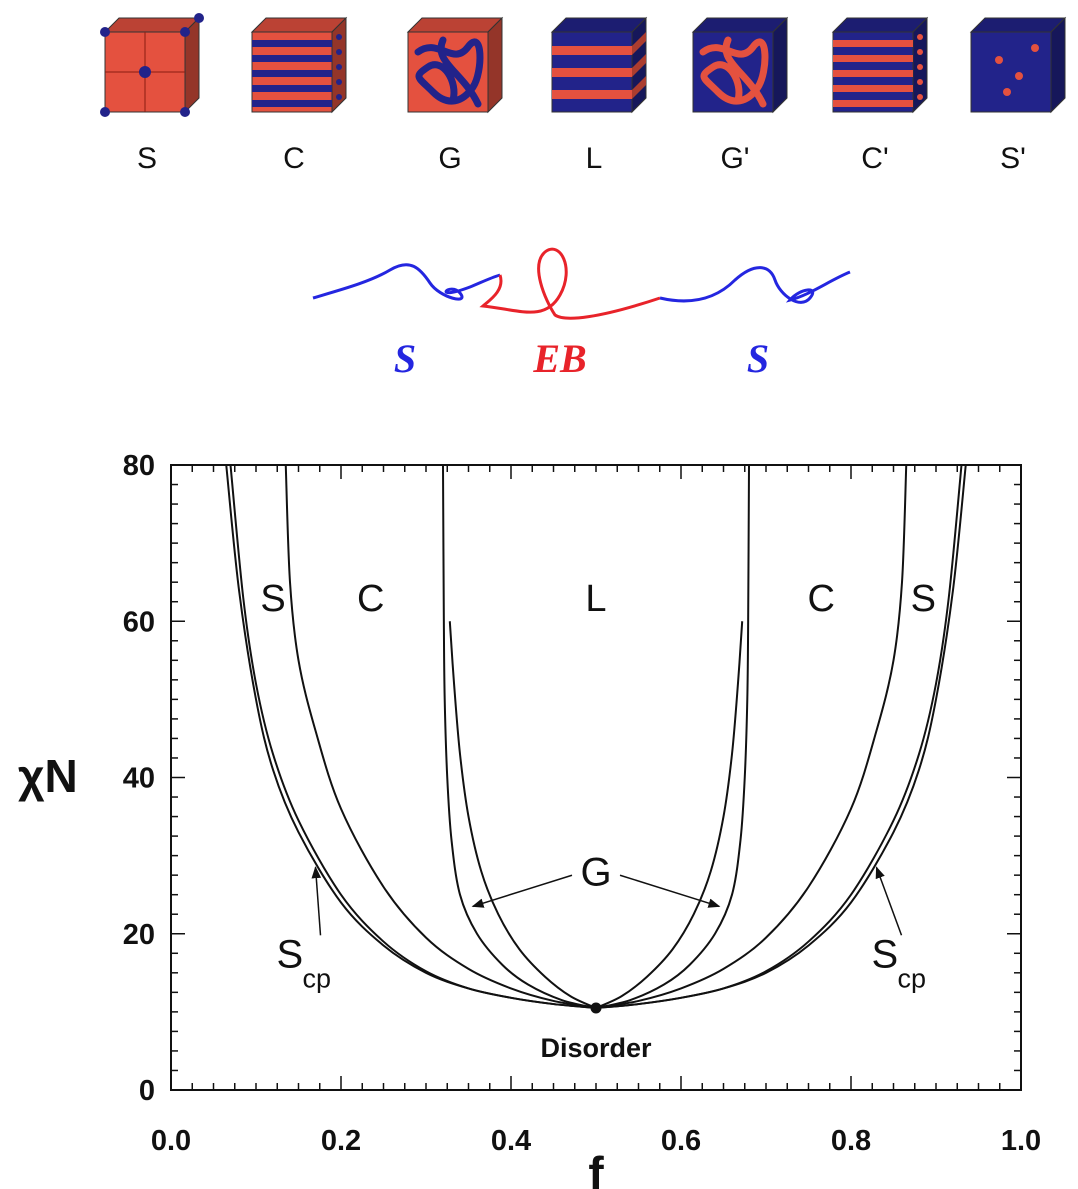 The image size is (1078, 1189). I want to click on region-label: L, so click(595, 599).